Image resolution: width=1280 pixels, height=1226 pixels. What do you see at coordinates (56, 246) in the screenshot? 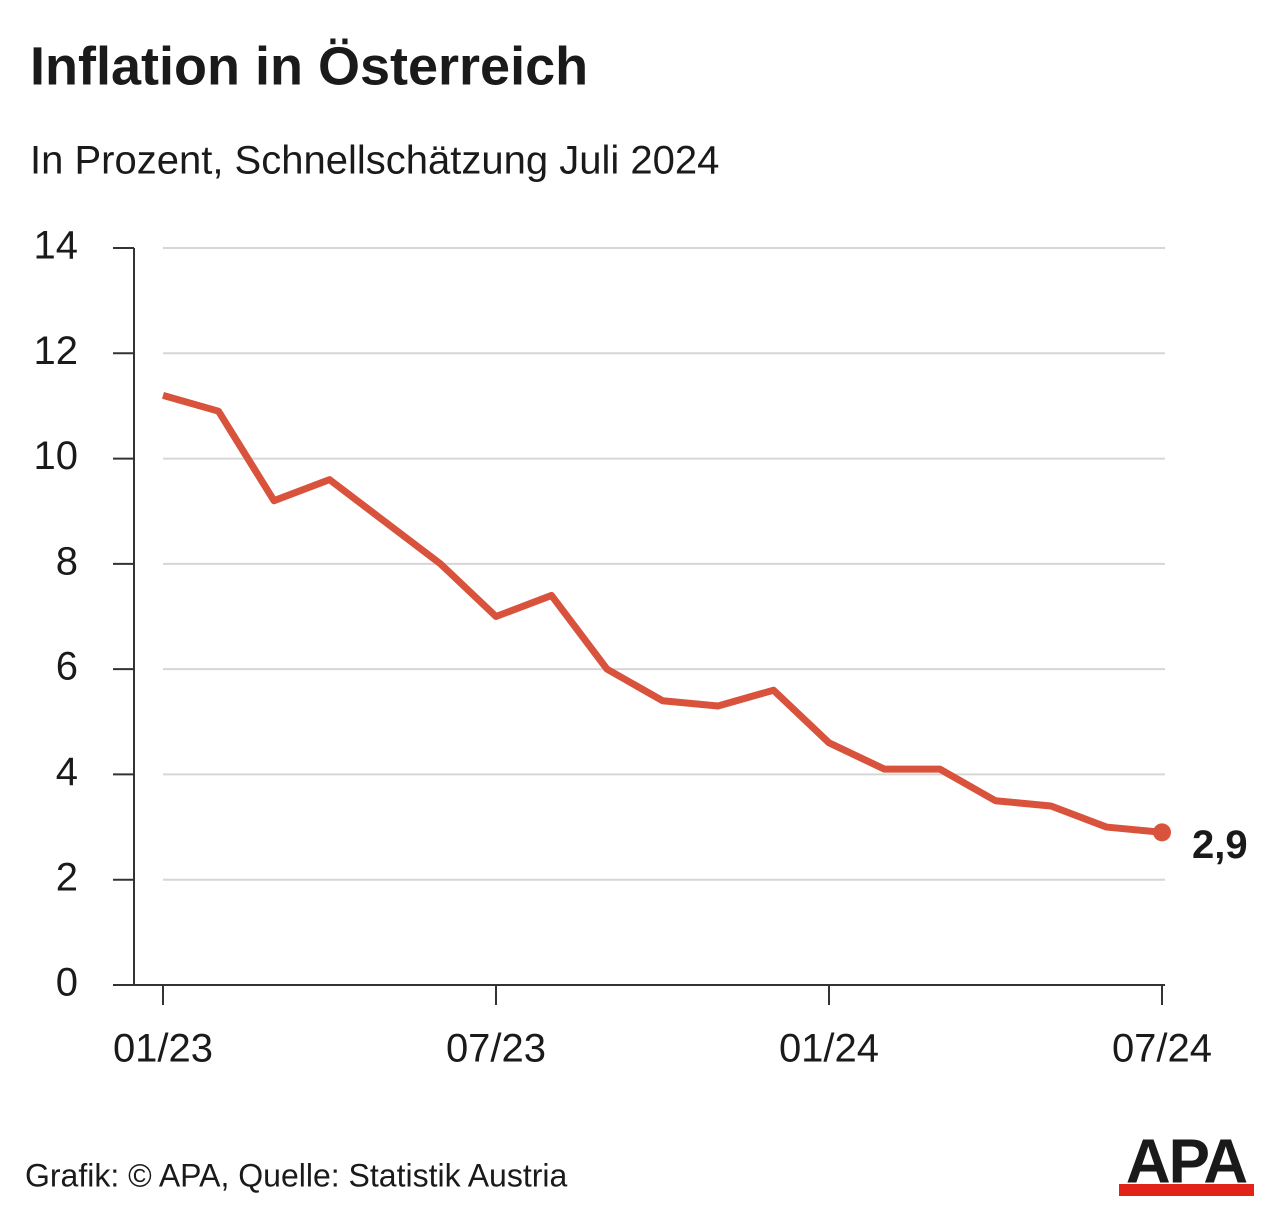
I see `y-tick-label: 14` at bounding box center [56, 246].